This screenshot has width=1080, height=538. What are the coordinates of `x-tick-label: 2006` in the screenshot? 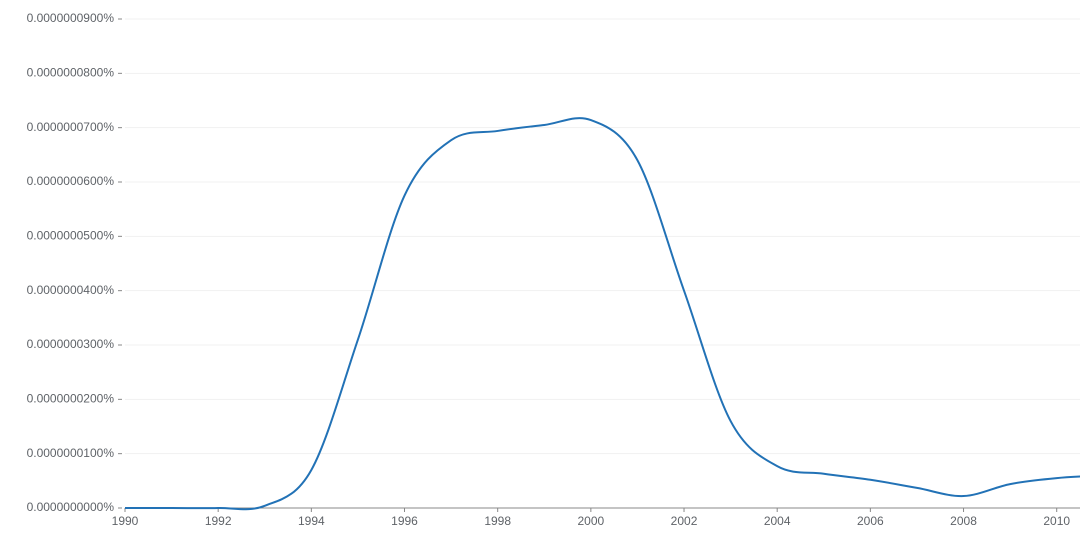 It's located at (870, 521).